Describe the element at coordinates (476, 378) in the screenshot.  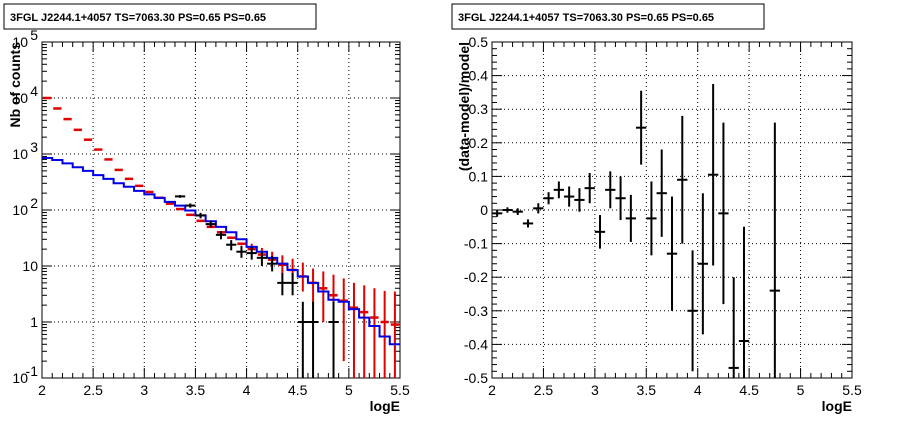
I see `y-tick-label: -0.5` at that location.